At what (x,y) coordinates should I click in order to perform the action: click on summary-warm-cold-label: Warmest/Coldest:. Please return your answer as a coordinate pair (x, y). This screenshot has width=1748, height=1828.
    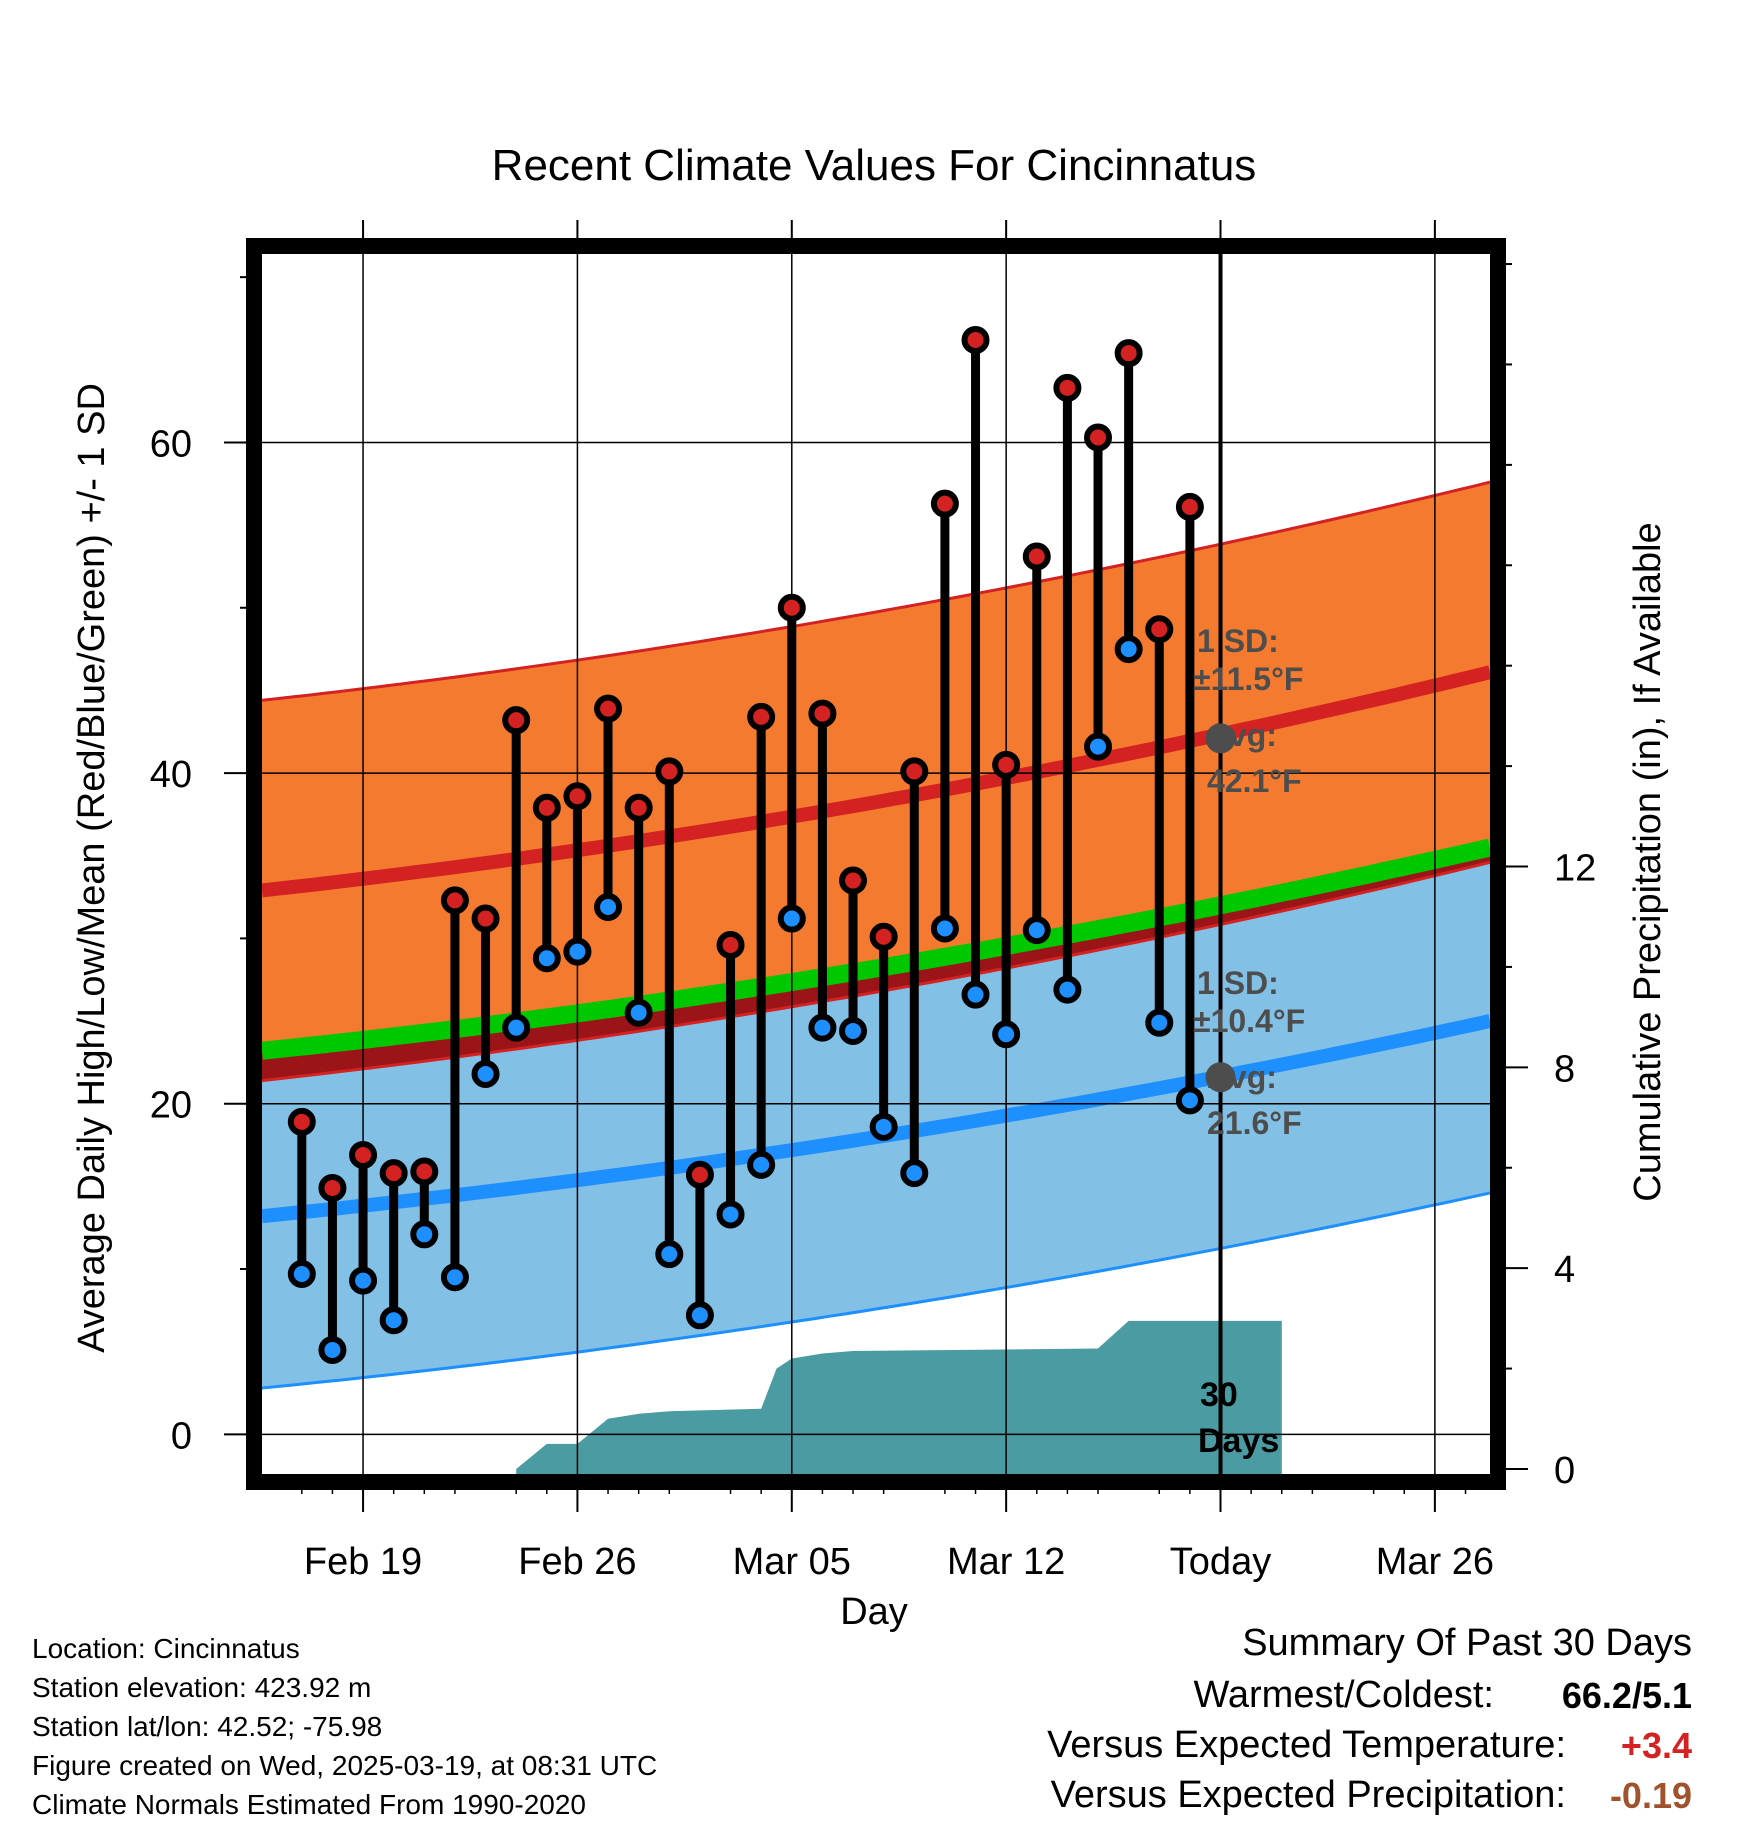
    Looking at the image, I should click on (1343, 1695).